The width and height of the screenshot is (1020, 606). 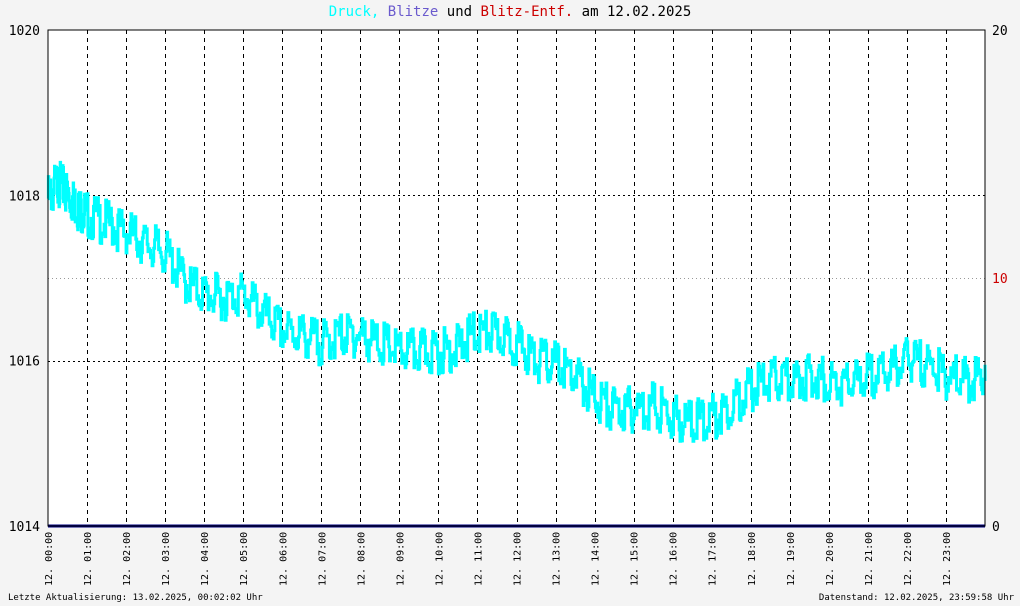 I want to click on x-tick-label: 12. 01:00, so click(x=88, y=559).